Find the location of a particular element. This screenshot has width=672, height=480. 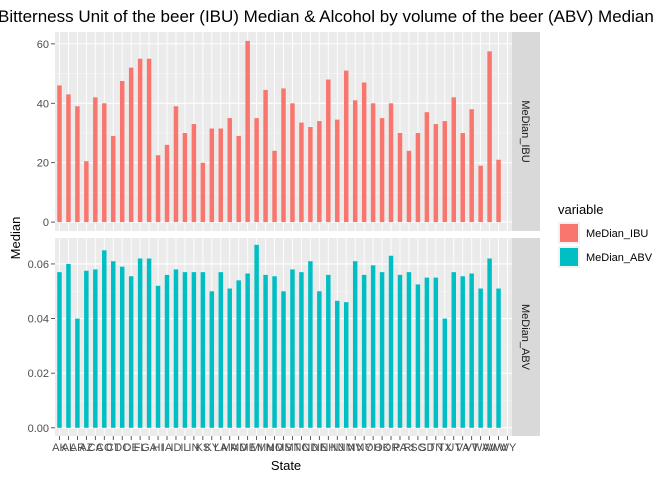

facet-strip is located at coordinates (526, 337).